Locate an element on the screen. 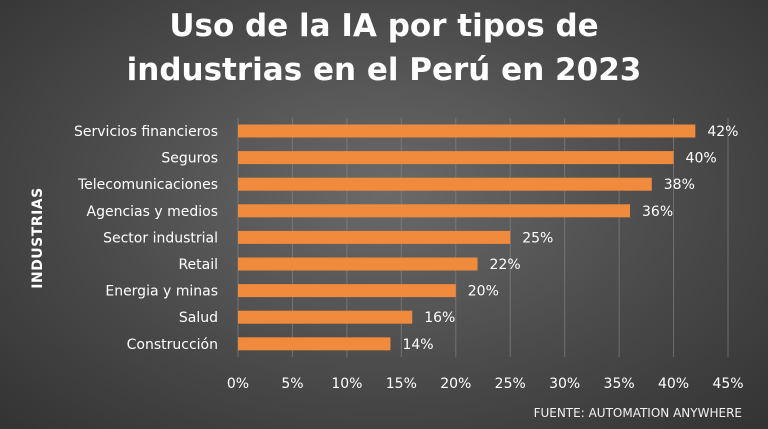  bar-value-label: 40% is located at coordinates (701, 159).